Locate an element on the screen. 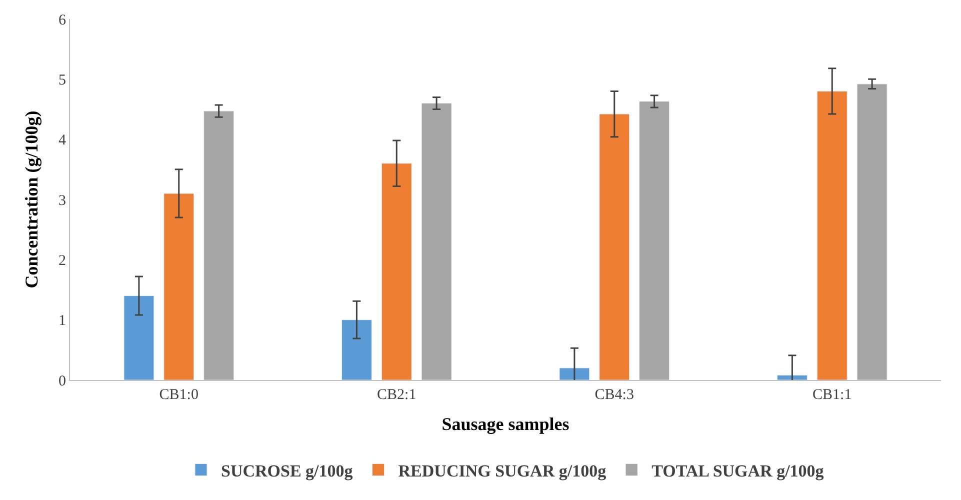  y-tick-label: 2 is located at coordinates (62, 260).